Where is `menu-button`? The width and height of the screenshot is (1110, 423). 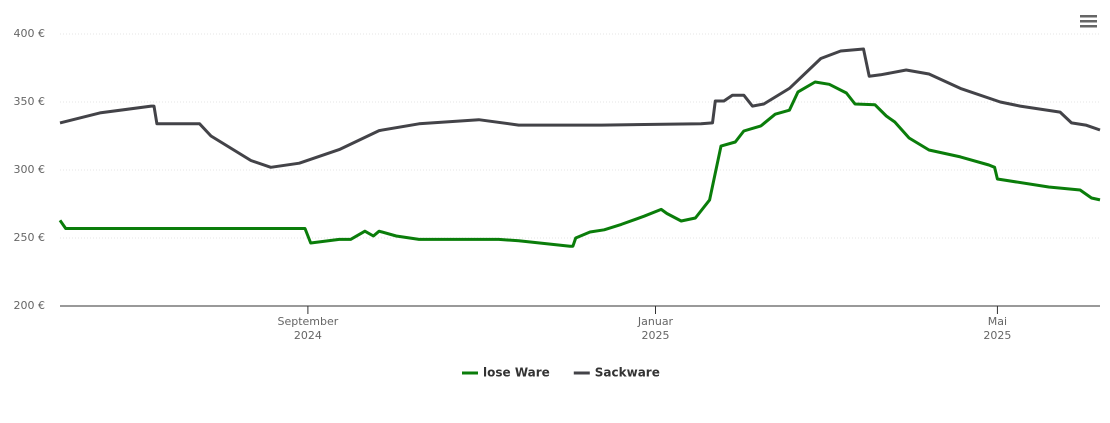 menu-button is located at coordinates (1088, 21).